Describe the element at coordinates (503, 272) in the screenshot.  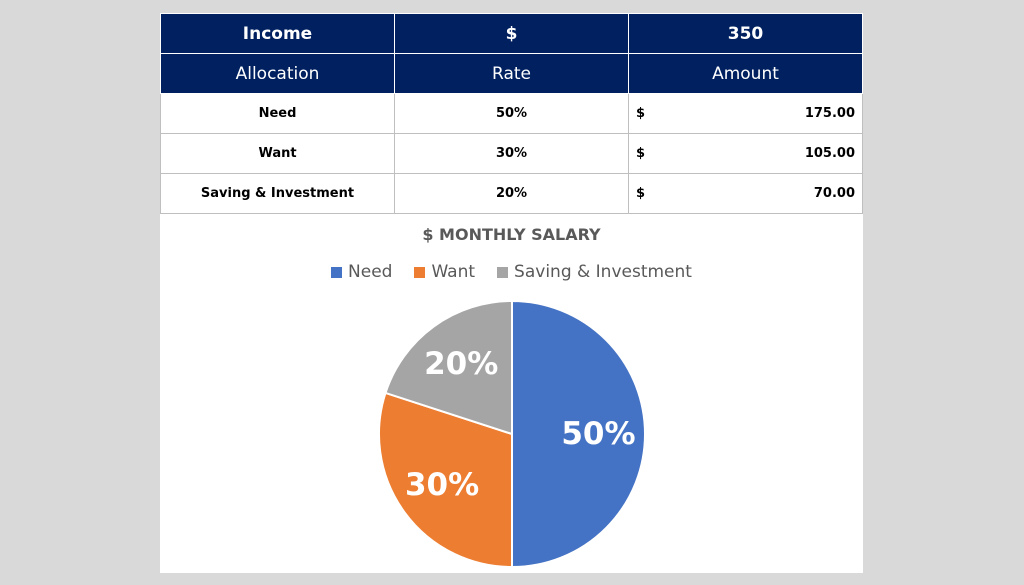
I see `legend-swatch-saving` at that location.